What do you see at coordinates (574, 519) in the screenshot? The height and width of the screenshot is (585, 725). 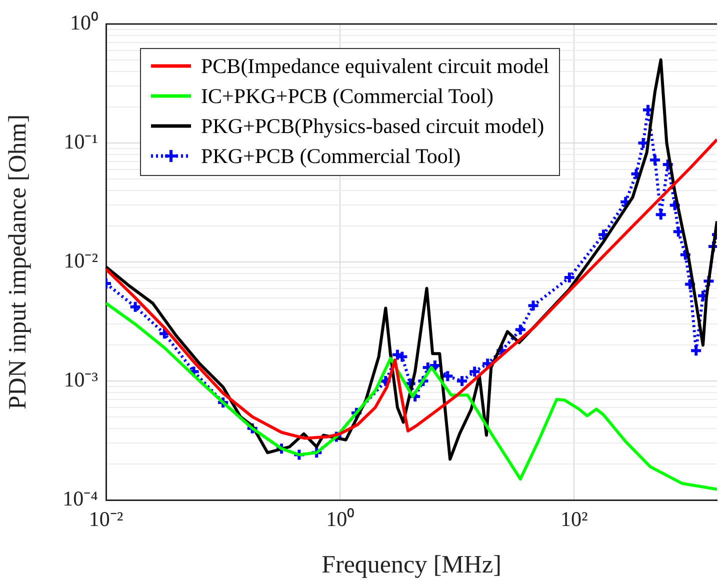 I see `x-tick-label: 10²` at bounding box center [574, 519].